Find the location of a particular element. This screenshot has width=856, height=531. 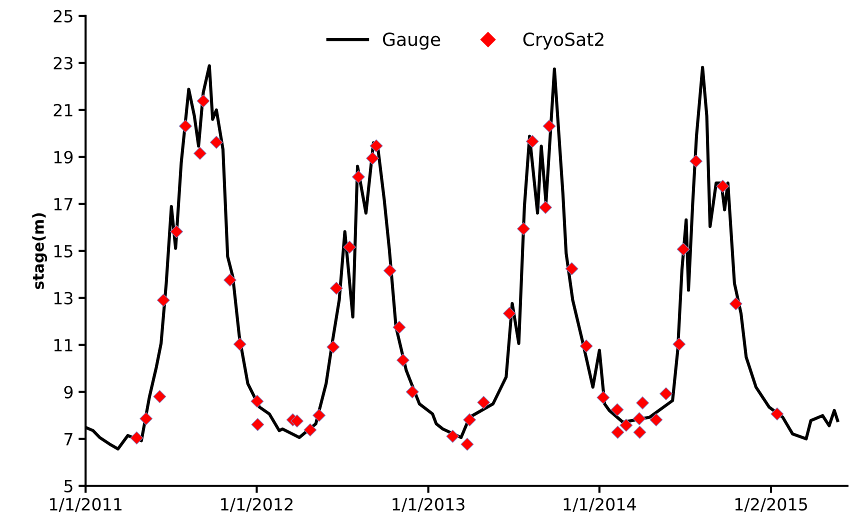

x-tick-label: 1/1/2012 is located at coordinates (256, 505).